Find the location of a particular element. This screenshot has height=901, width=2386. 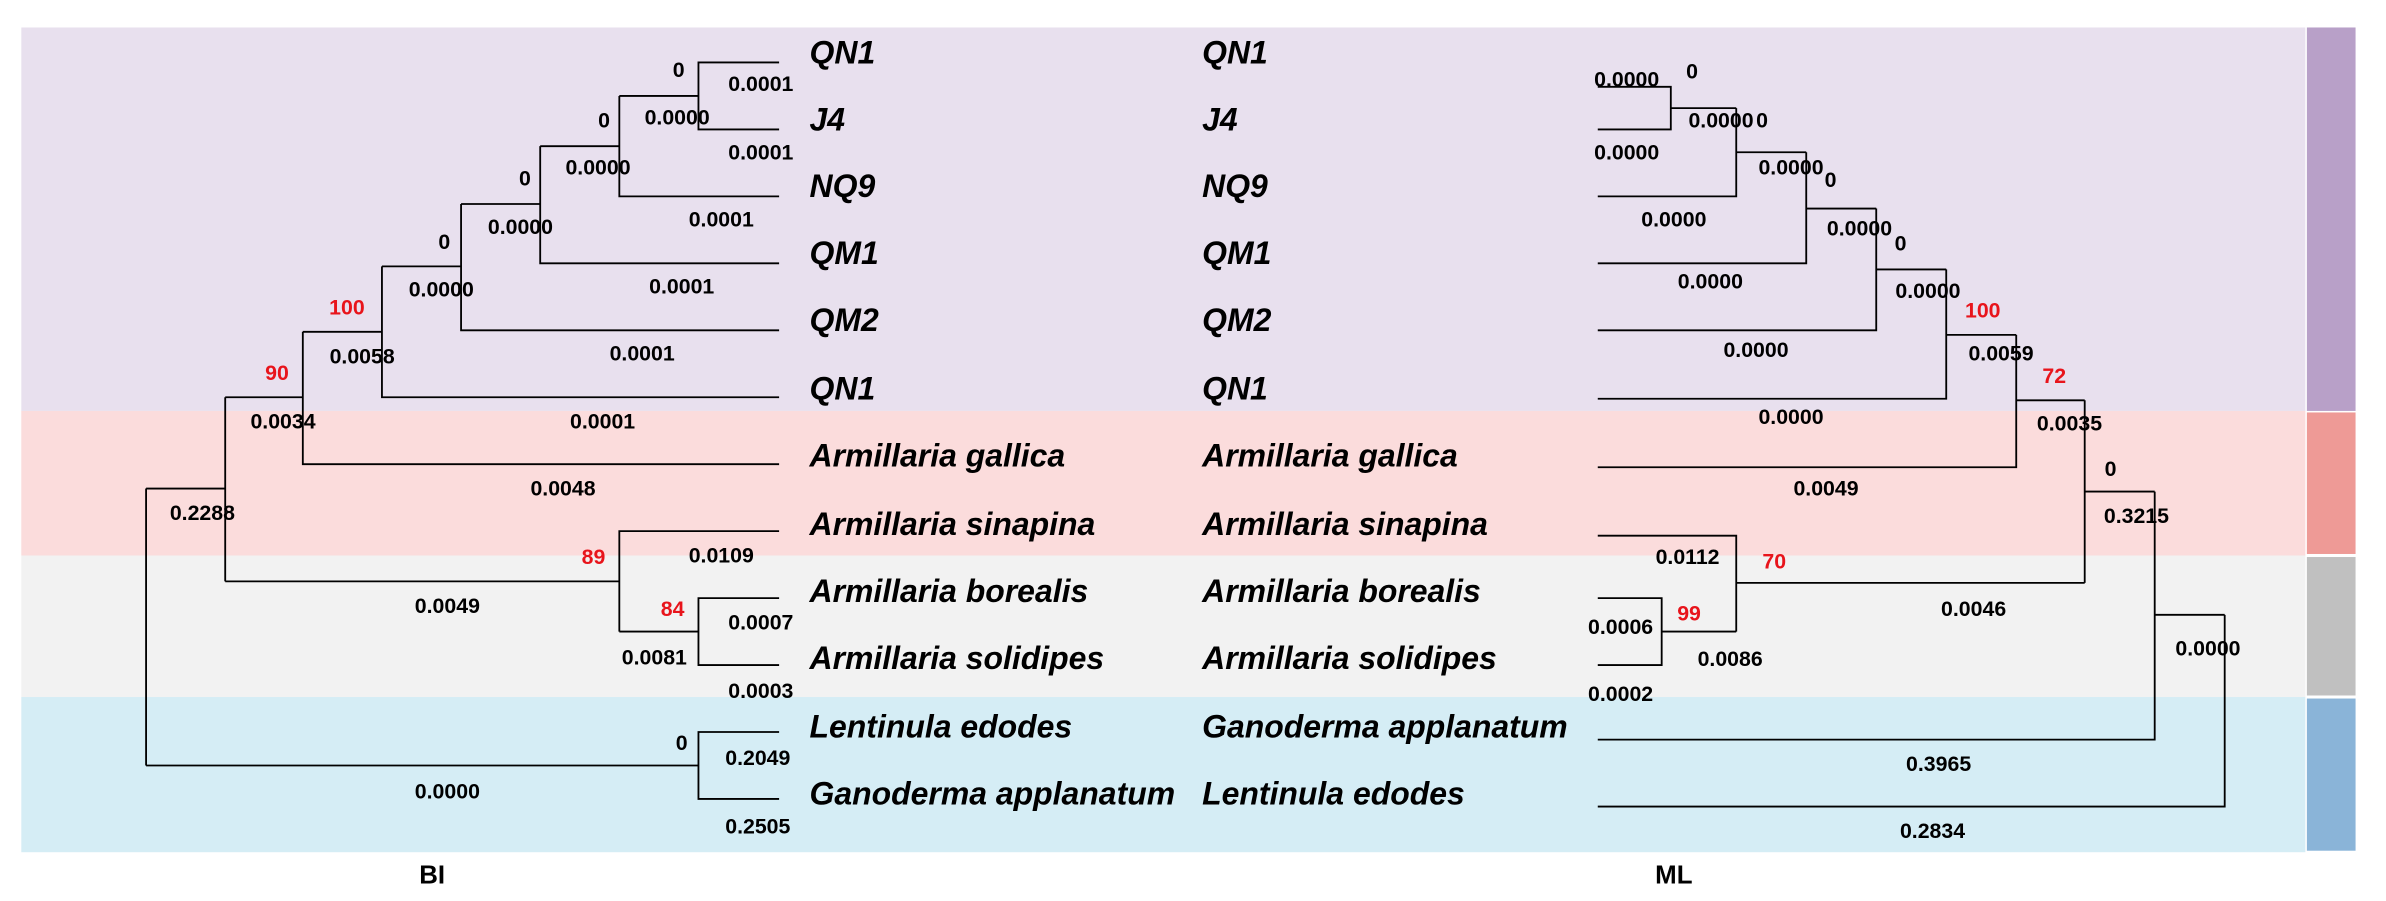

branch-length: 0.2288 is located at coordinates (202, 513).